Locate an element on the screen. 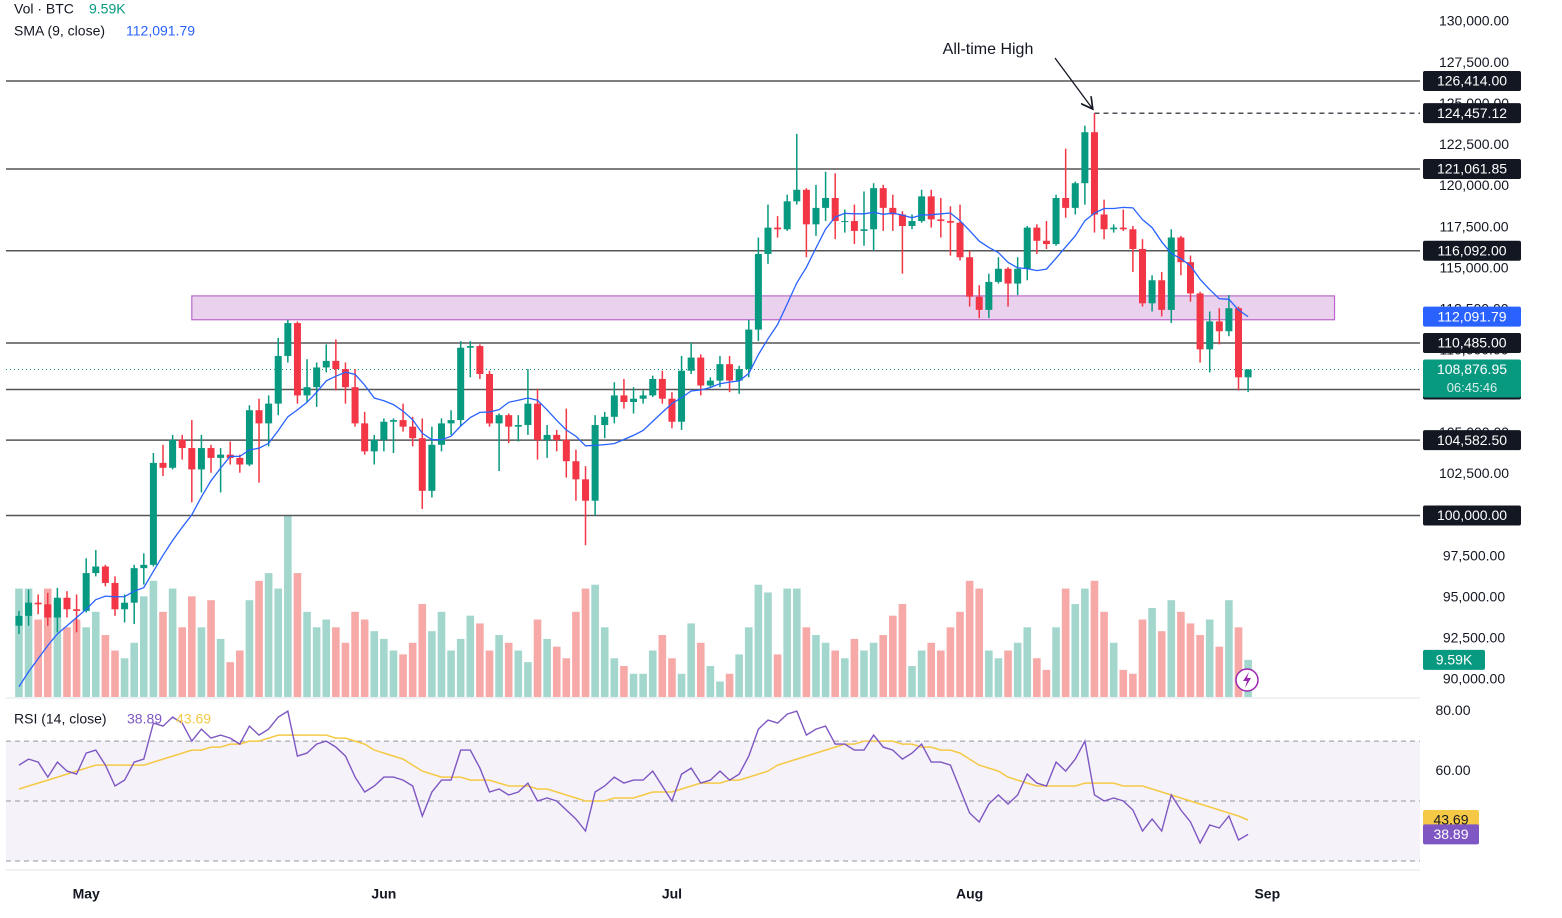 The image size is (1562, 918). level-tag: 104,582.50 is located at coordinates (1472, 440).